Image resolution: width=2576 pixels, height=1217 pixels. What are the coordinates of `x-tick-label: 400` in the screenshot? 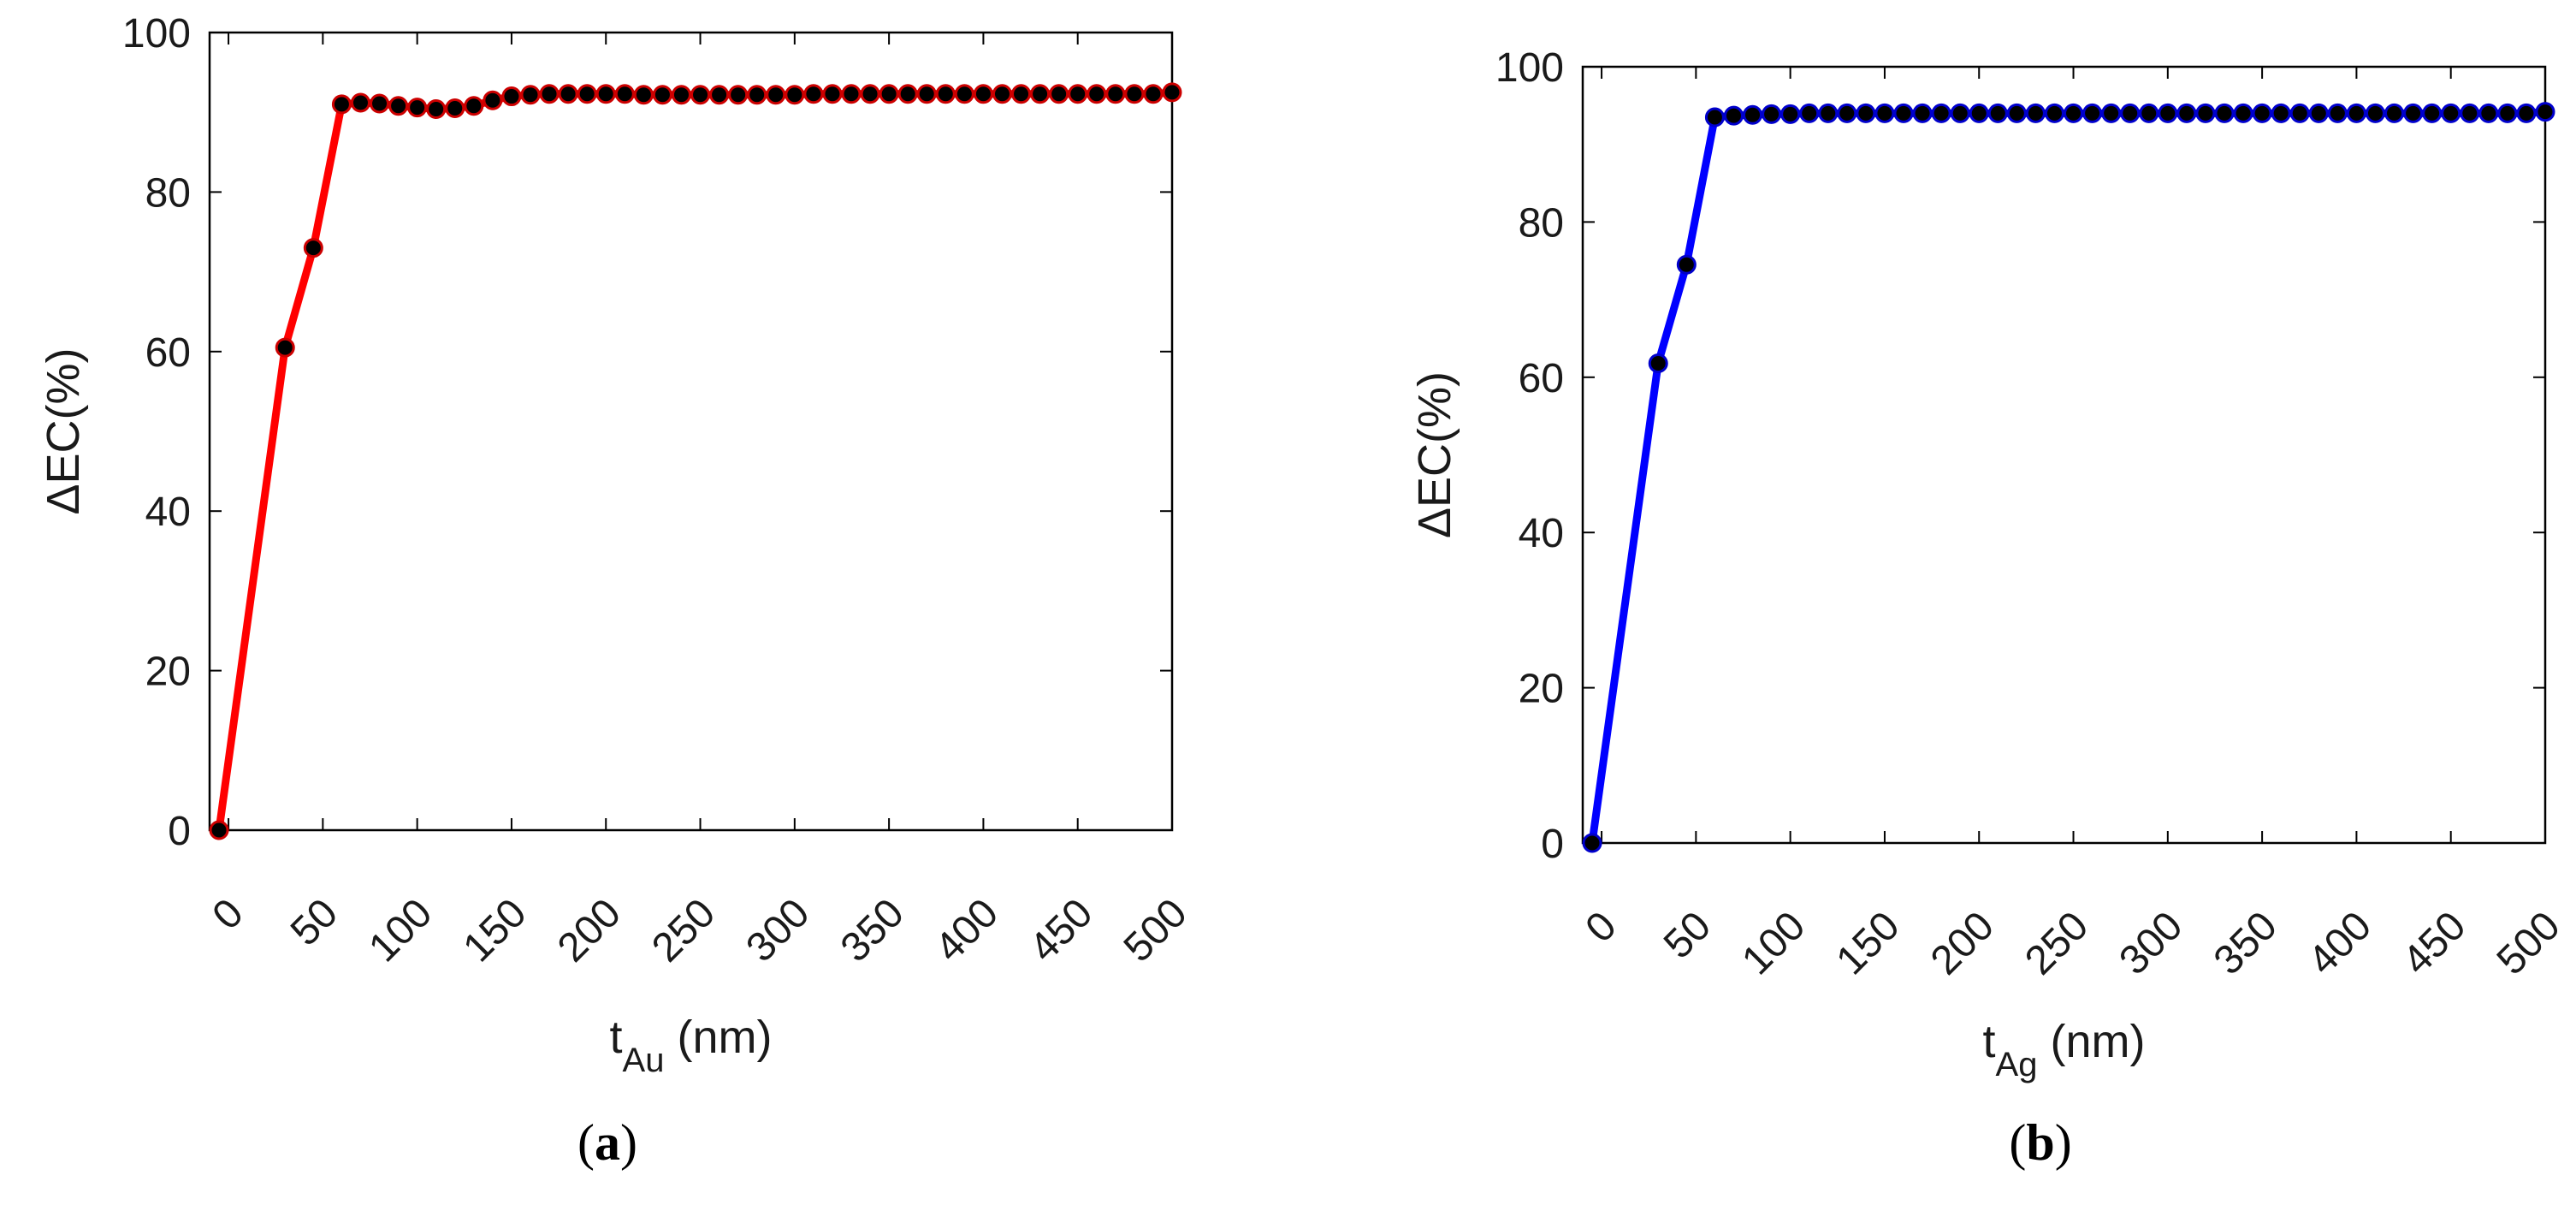 It's located at (2340, 943).